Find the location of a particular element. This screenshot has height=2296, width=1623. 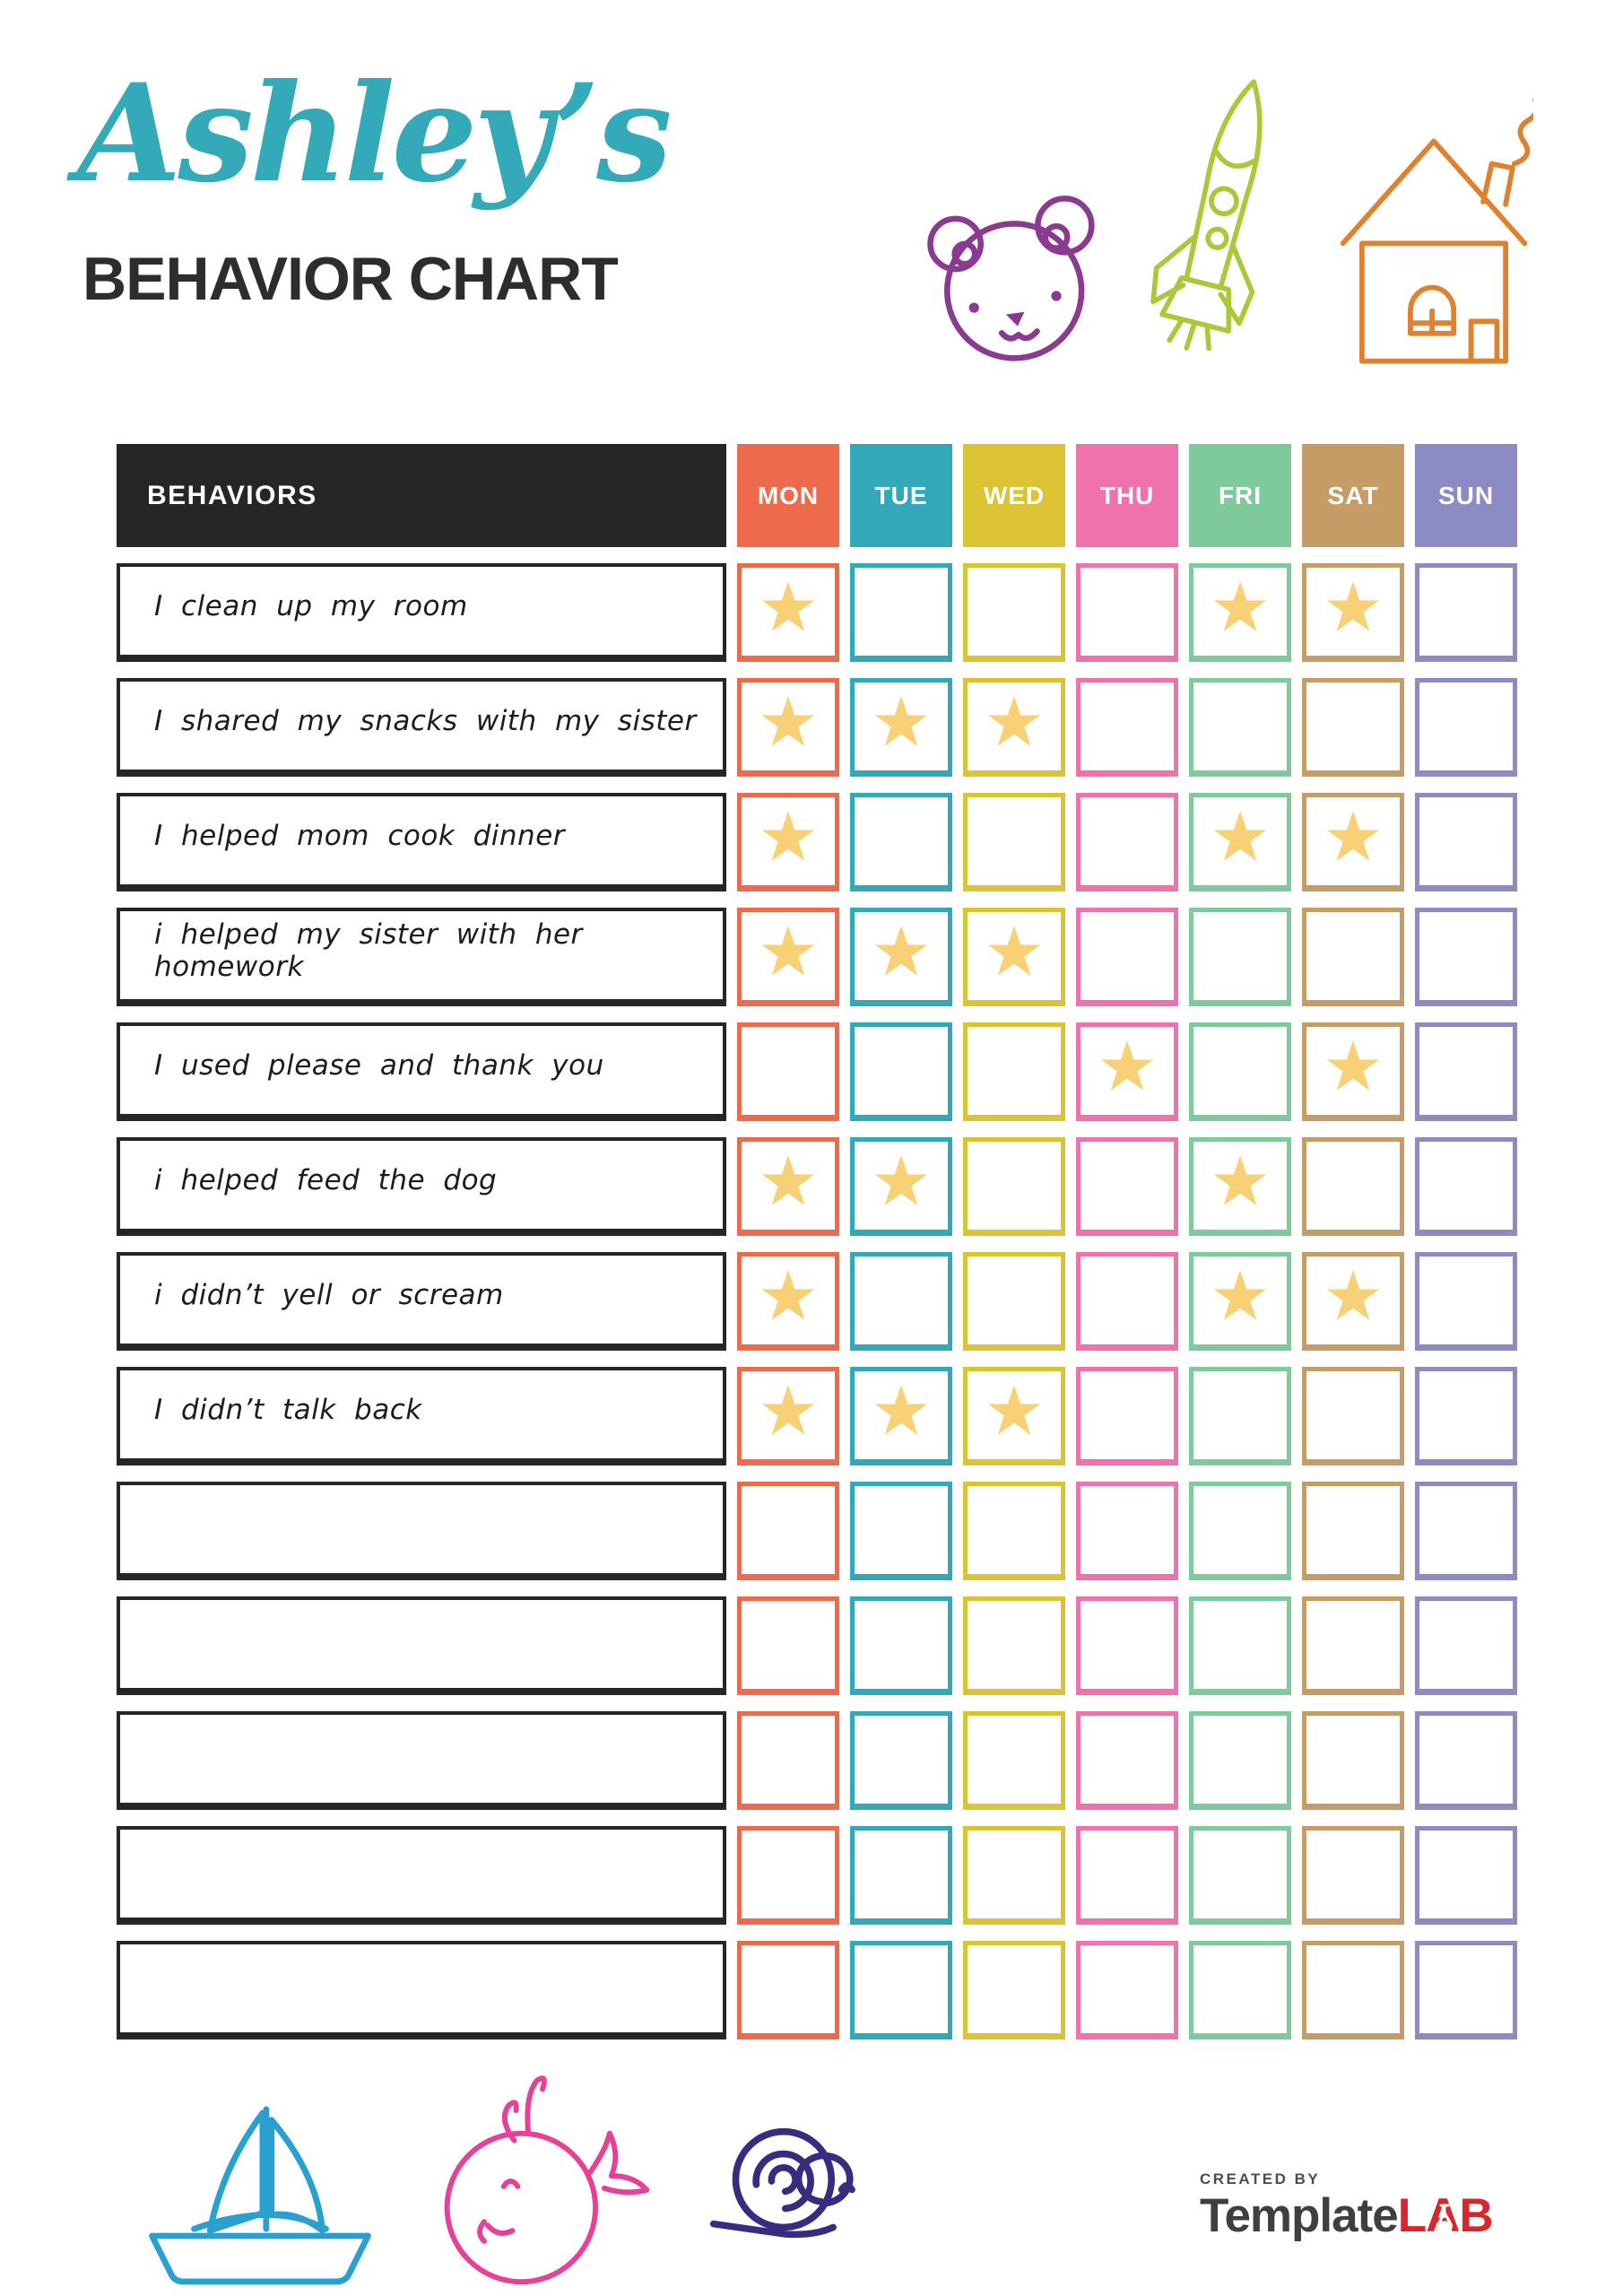

behavior-label-row-5: I used please and thank you is located at coordinates (421, 1071).